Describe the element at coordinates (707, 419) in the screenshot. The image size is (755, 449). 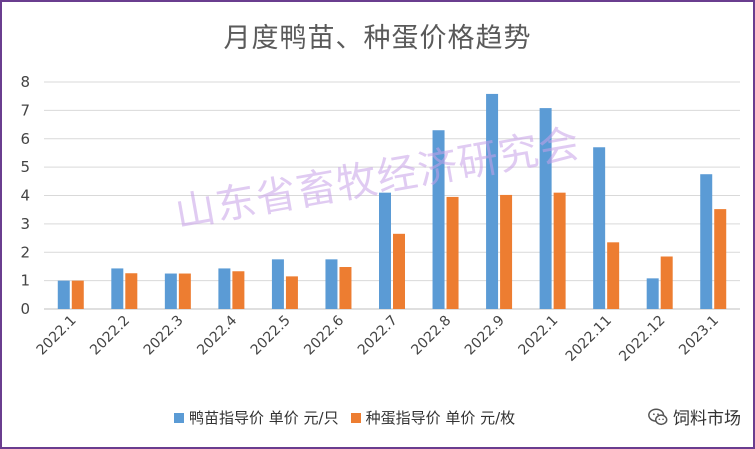
I see `brand-name: 饲料市场` at that location.